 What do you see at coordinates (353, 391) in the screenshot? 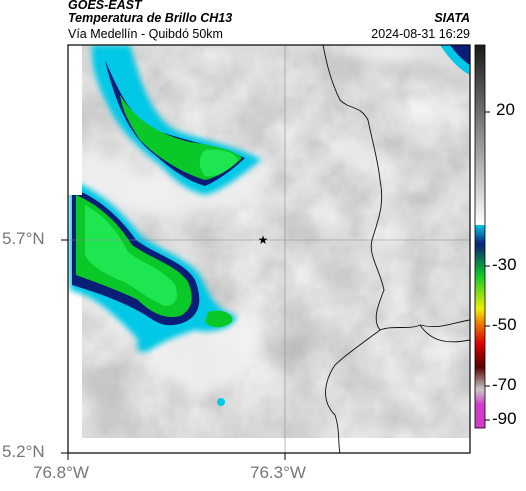
I see `admin-border-south` at bounding box center [353, 391].